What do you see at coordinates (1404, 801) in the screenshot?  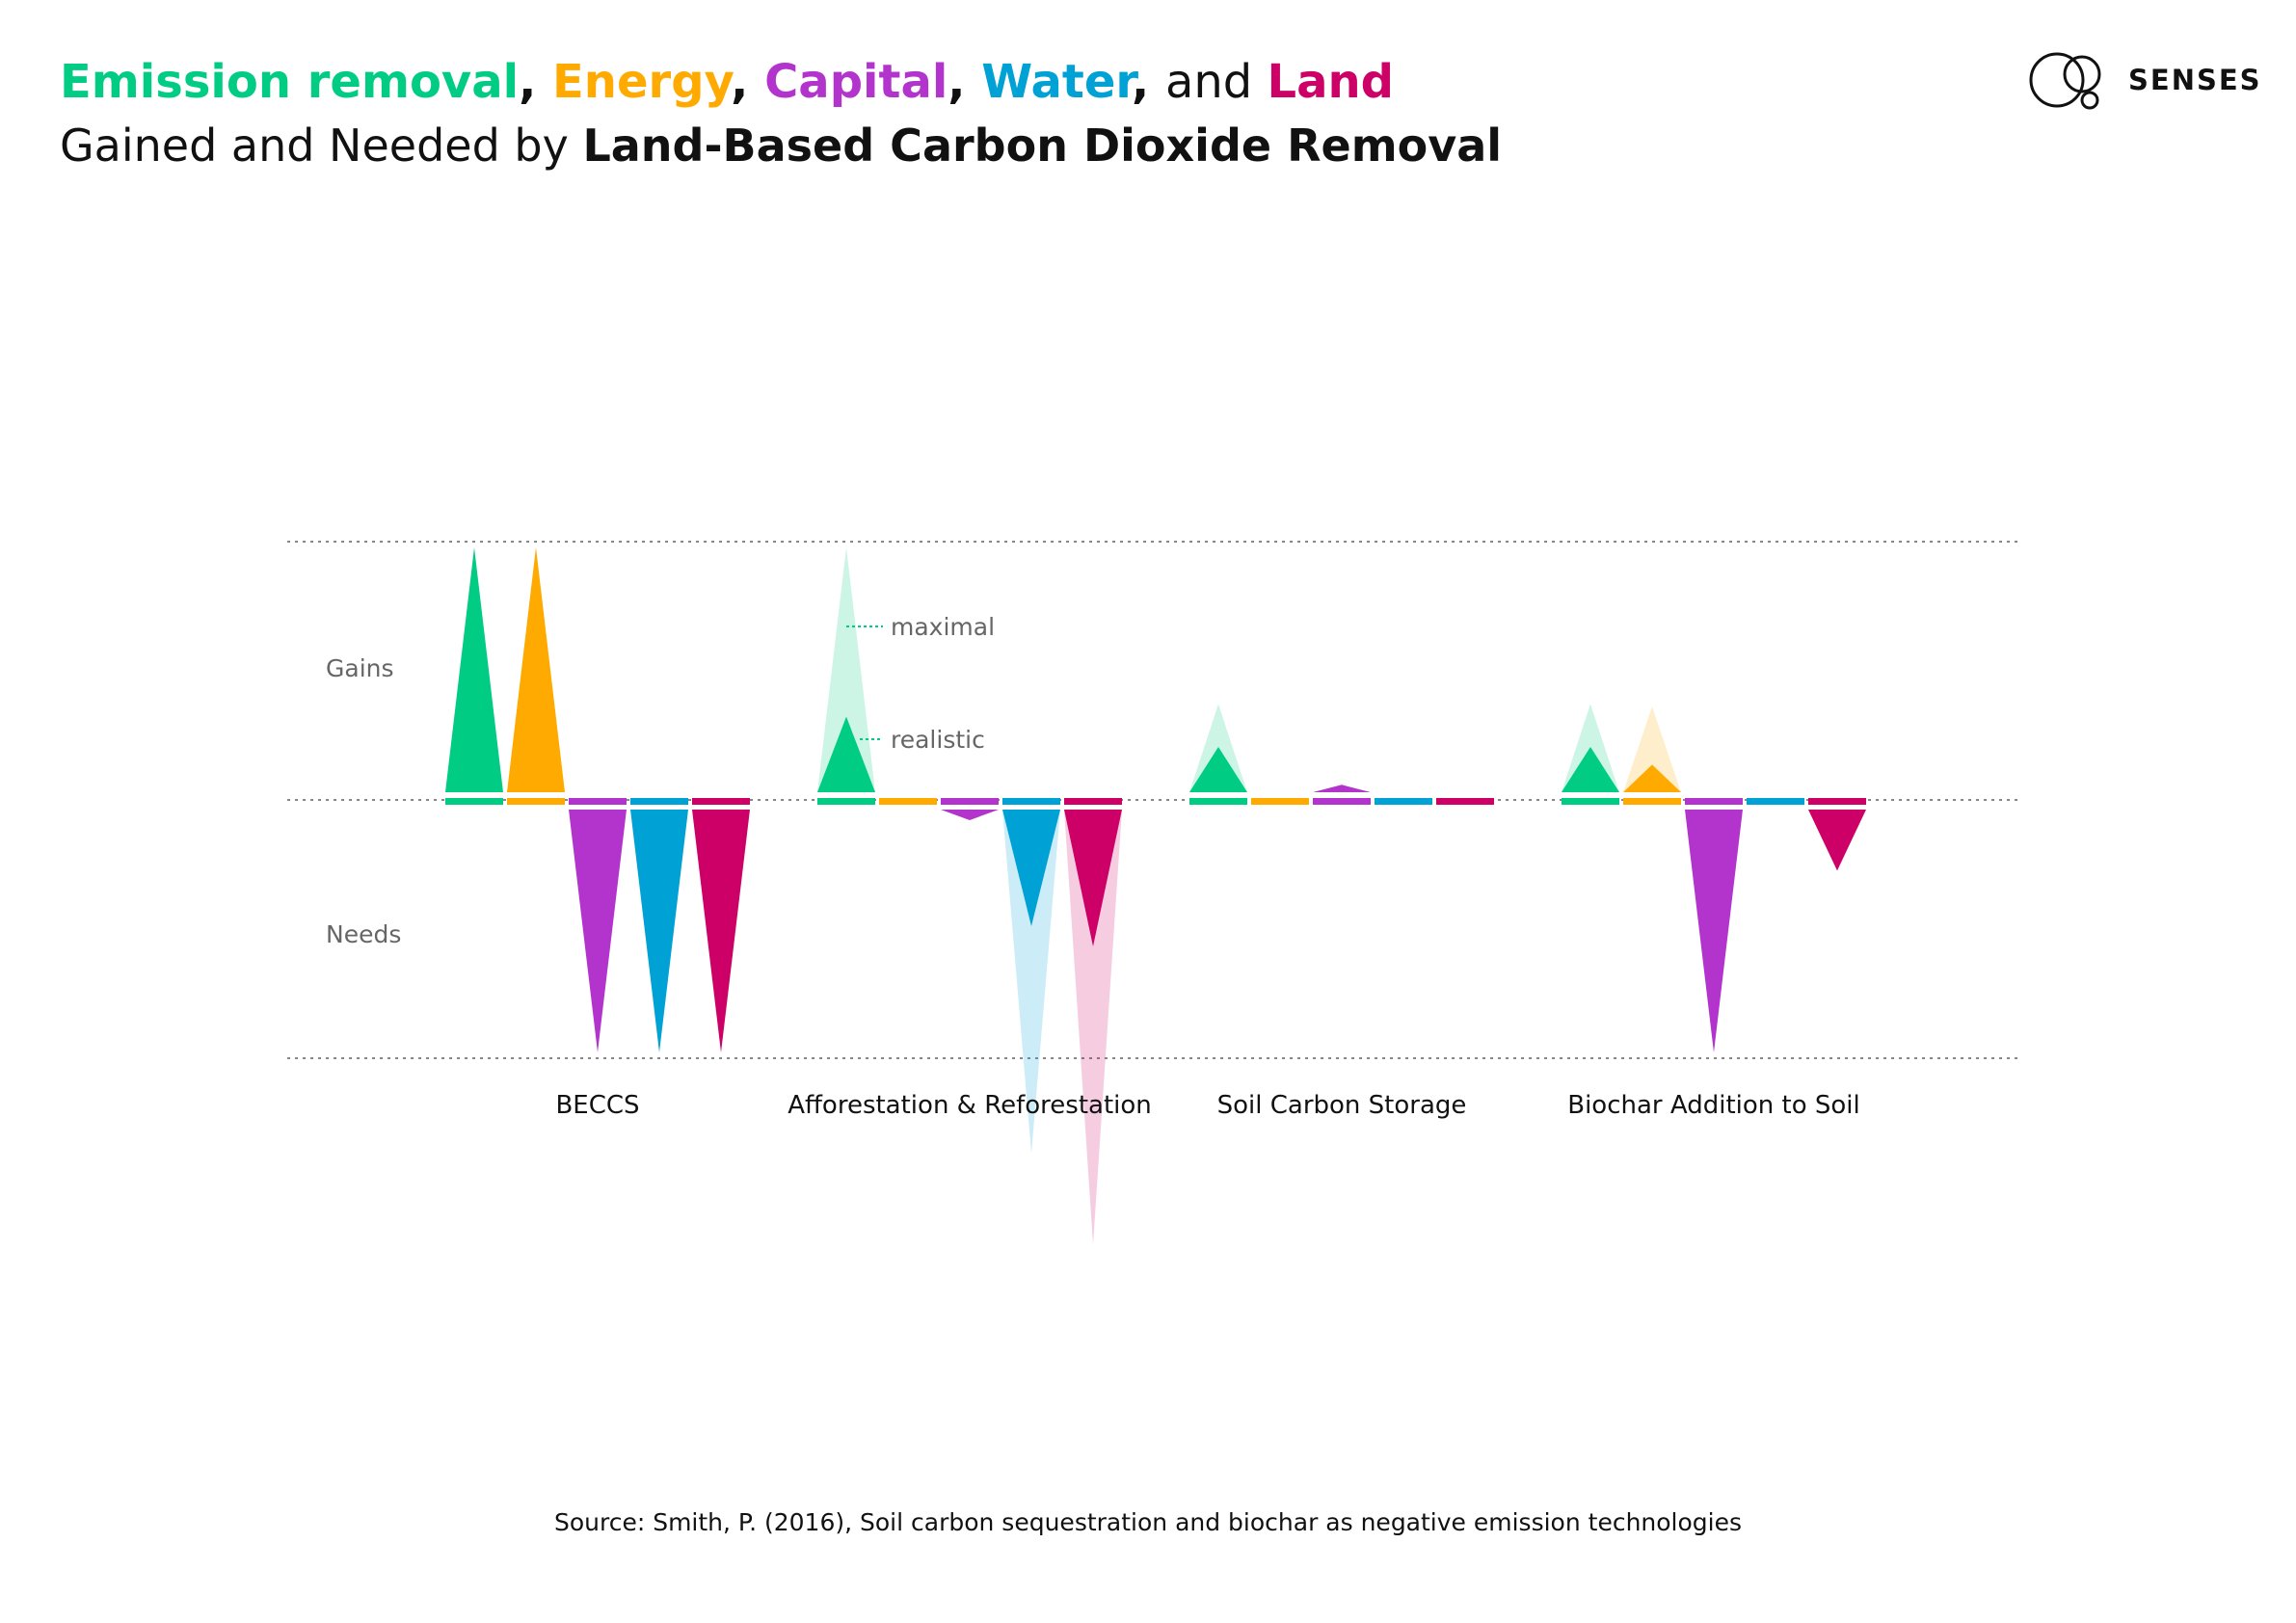 I see `baseline-segment-soil-carbon-storage-water` at bounding box center [1404, 801].